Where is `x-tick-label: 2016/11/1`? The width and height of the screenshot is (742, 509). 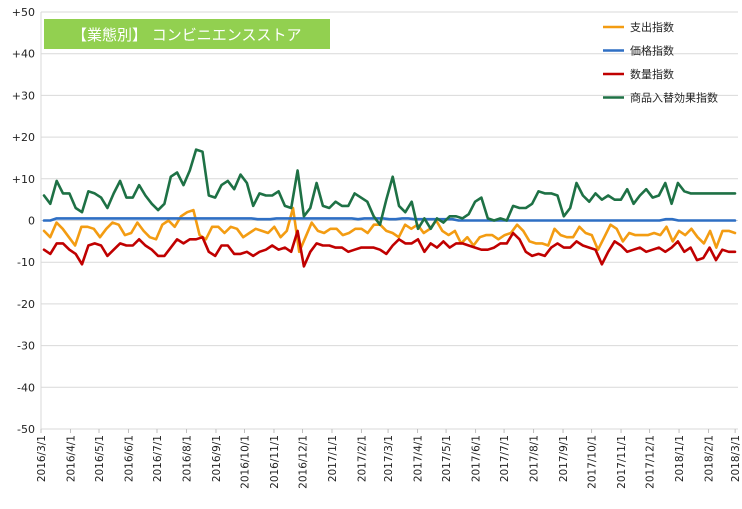
x-tick-label: 2016/11/1 is located at coordinates (275, 462).